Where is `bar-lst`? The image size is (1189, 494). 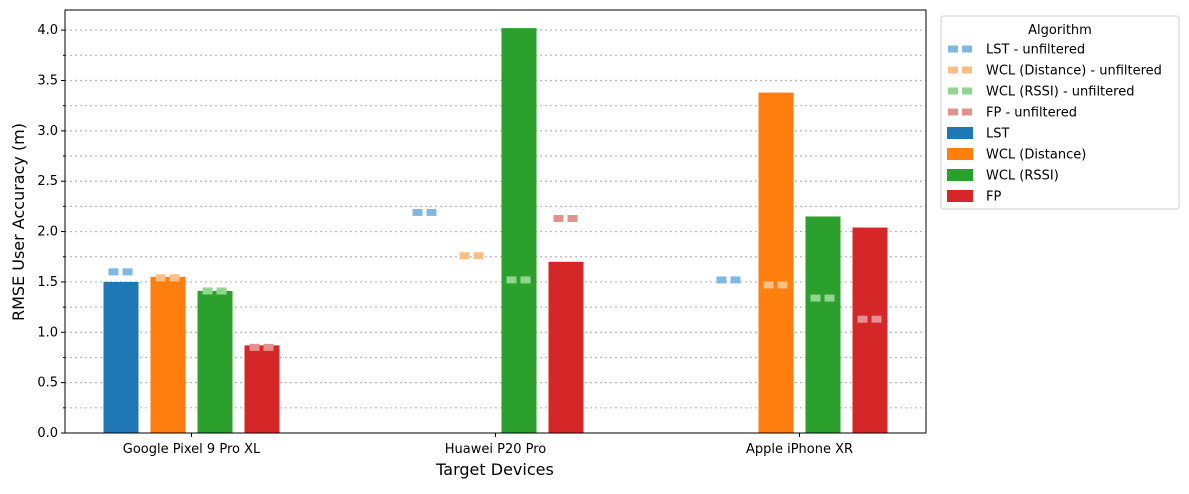 bar-lst is located at coordinates (121, 357).